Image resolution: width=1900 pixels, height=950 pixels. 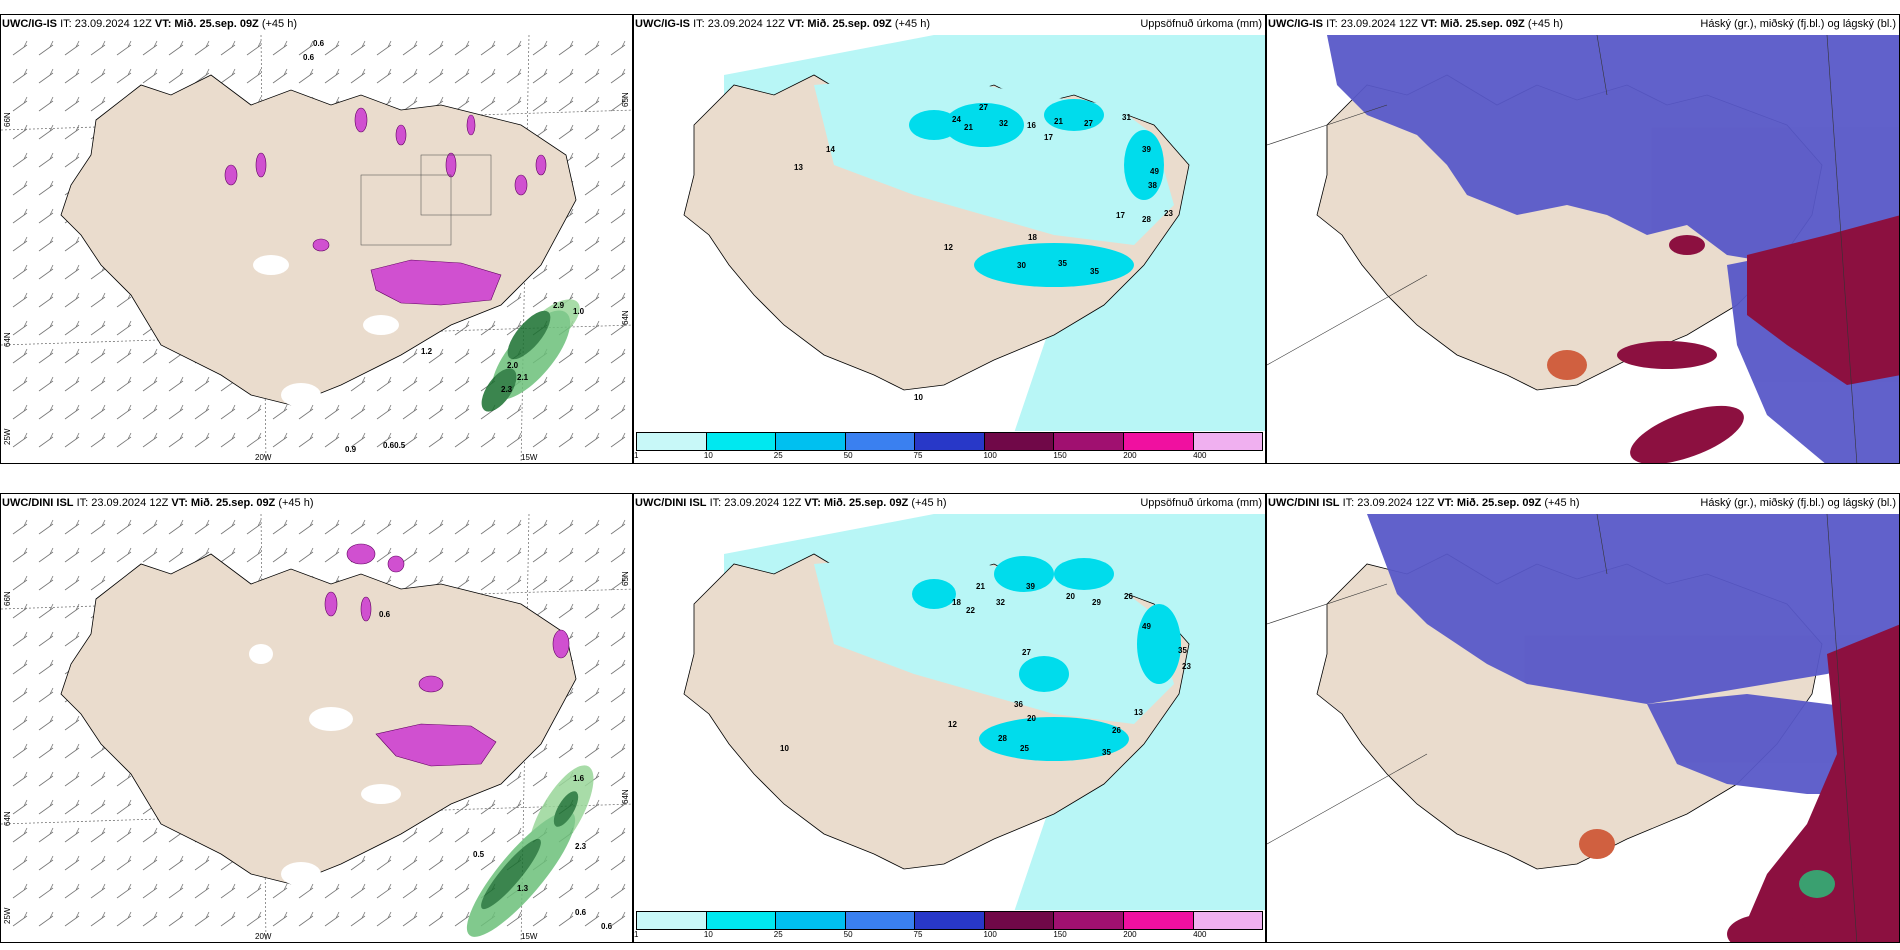 I want to click on wind-mark: 1.0, so click(x=579, y=311).